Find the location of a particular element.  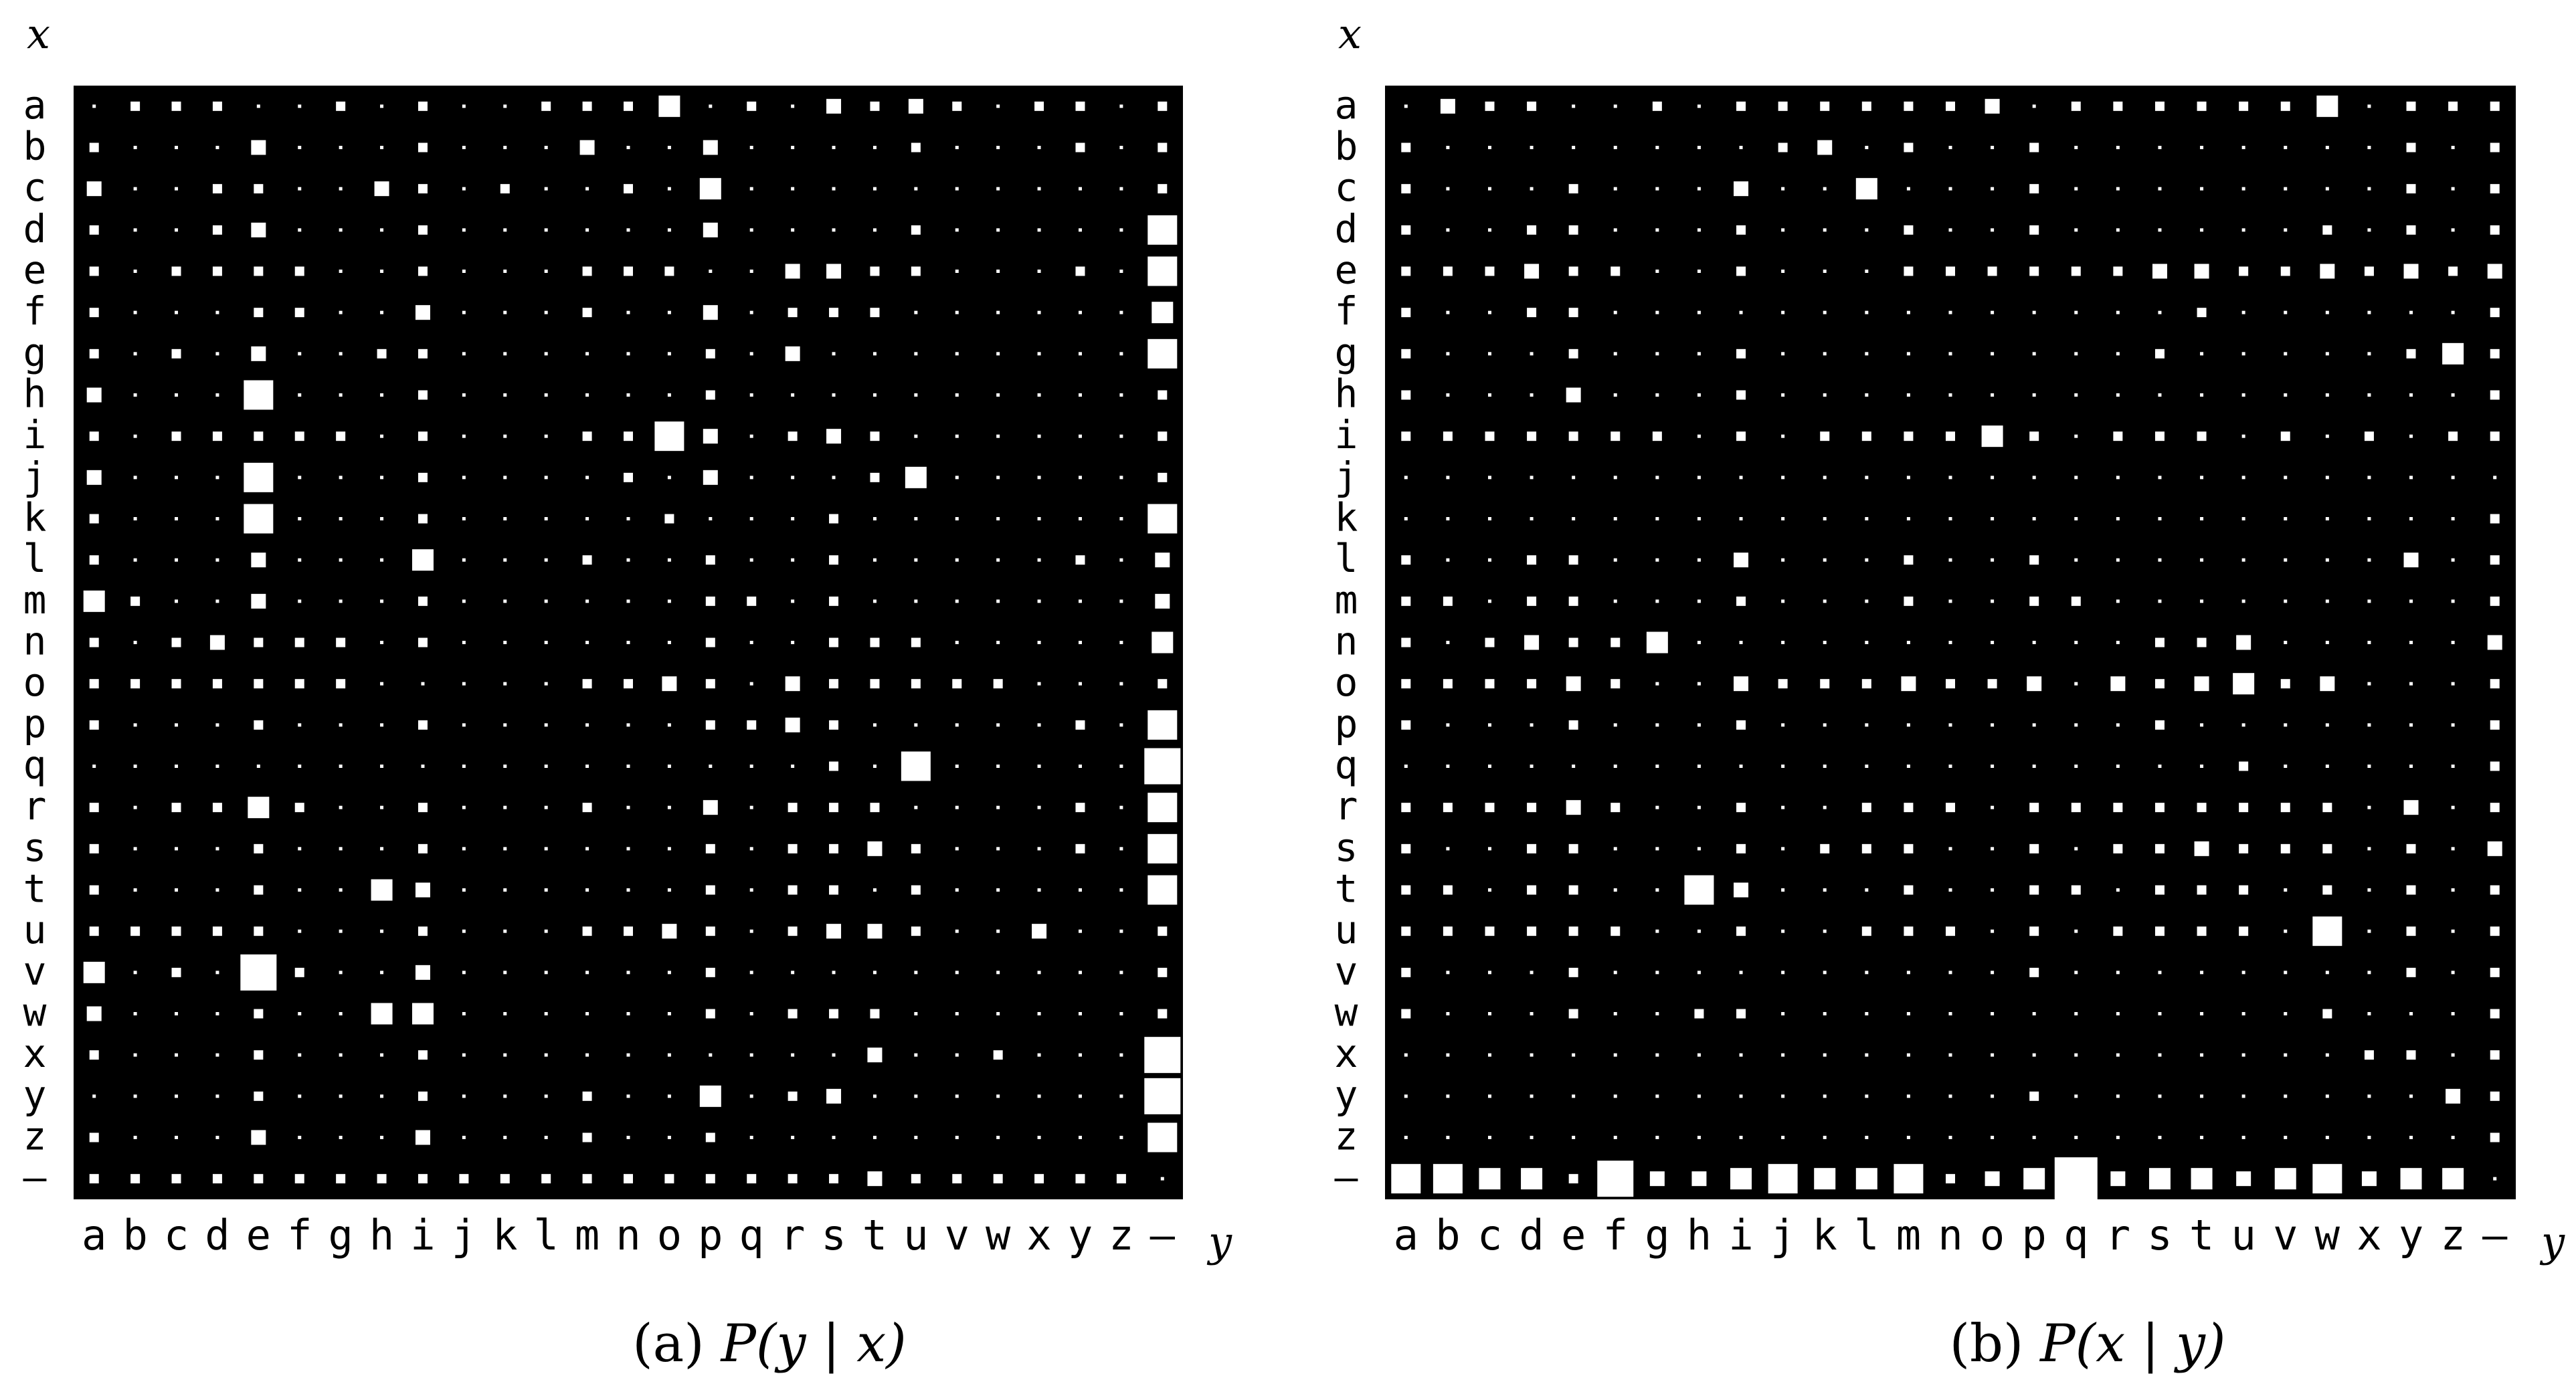

cell-n-p is located at coordinates (2034, 642).